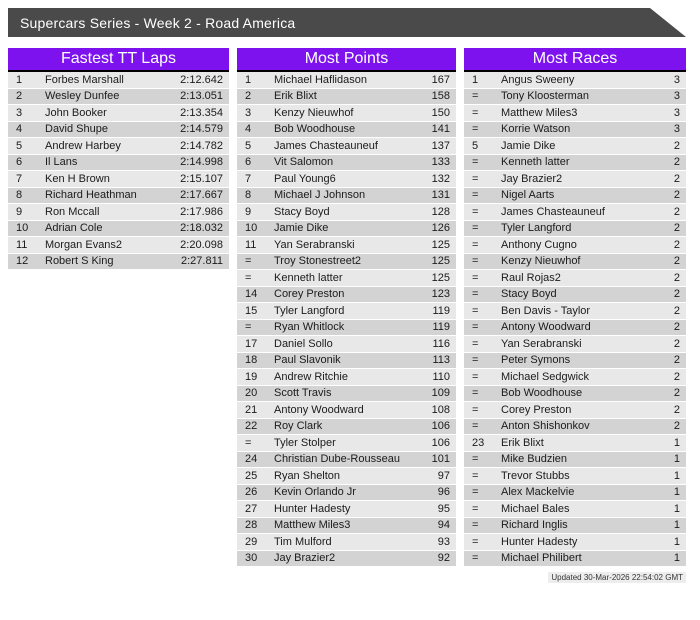 The image size is (700, 620). What do you see at coordinates (320, 195) in the screenshot?
I see `driver-name-cell: Michael J Johnson` at bounding box center [320, 195].